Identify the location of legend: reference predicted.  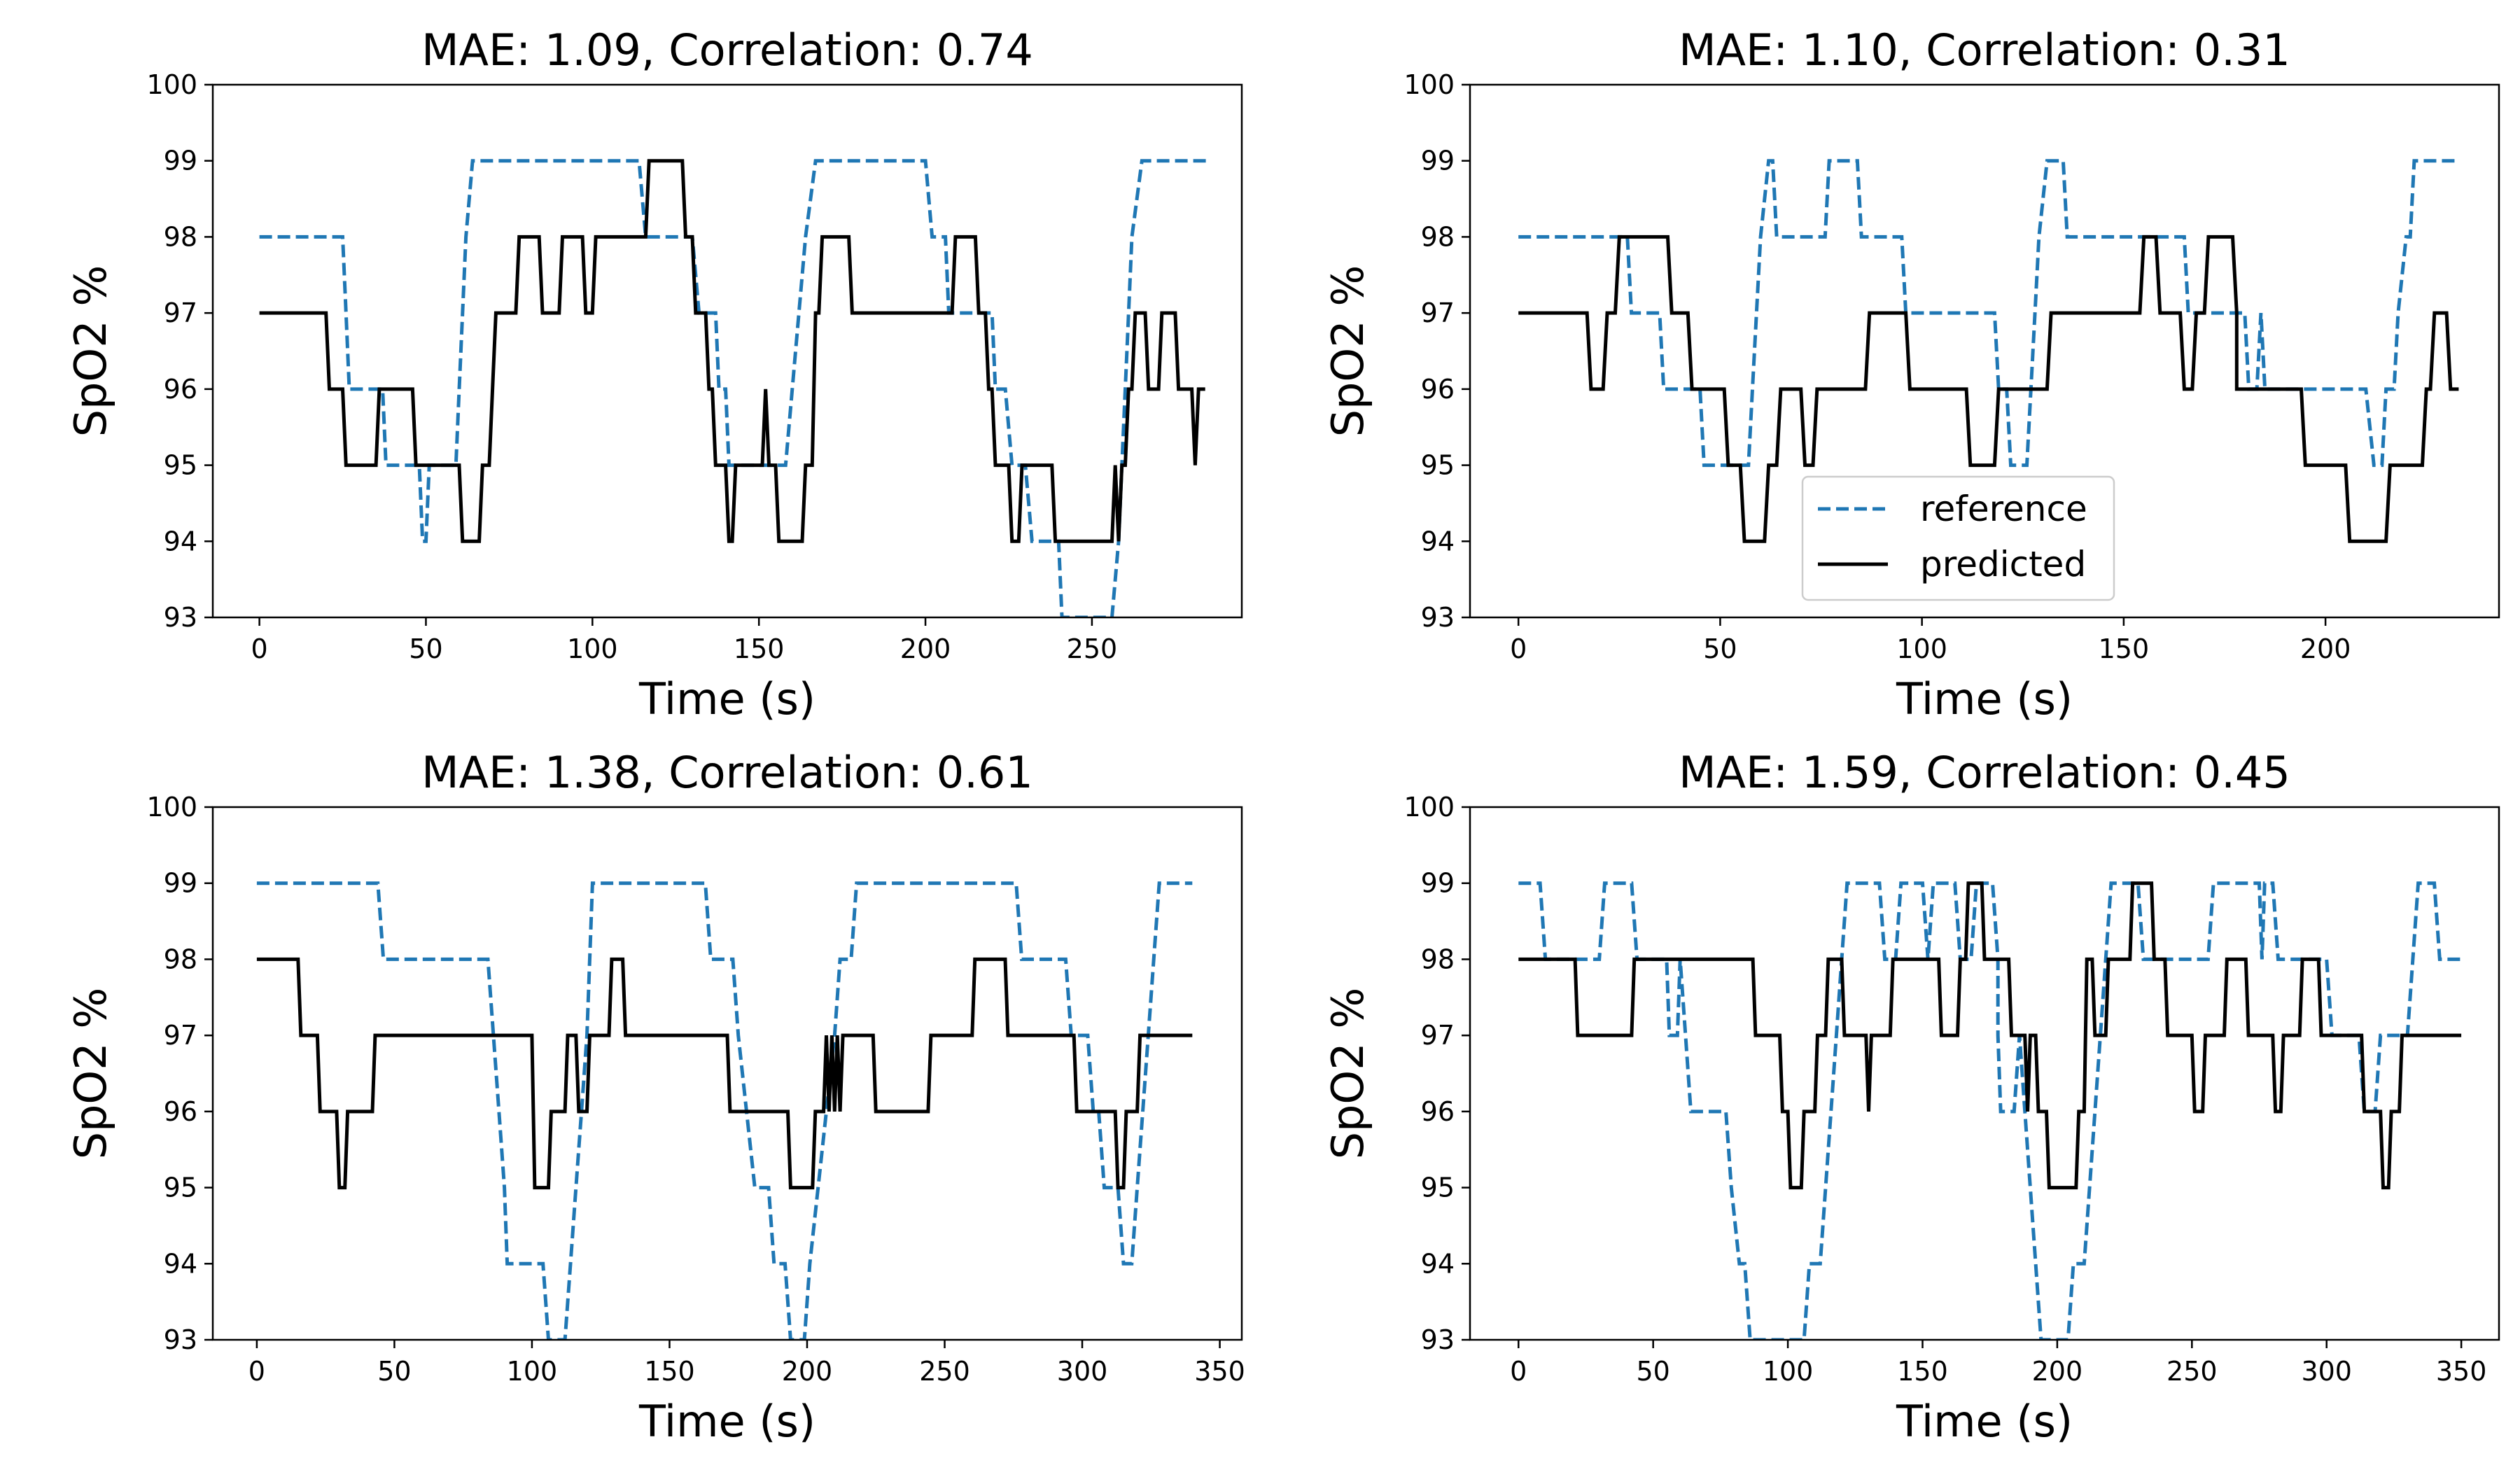
(1958, 538).